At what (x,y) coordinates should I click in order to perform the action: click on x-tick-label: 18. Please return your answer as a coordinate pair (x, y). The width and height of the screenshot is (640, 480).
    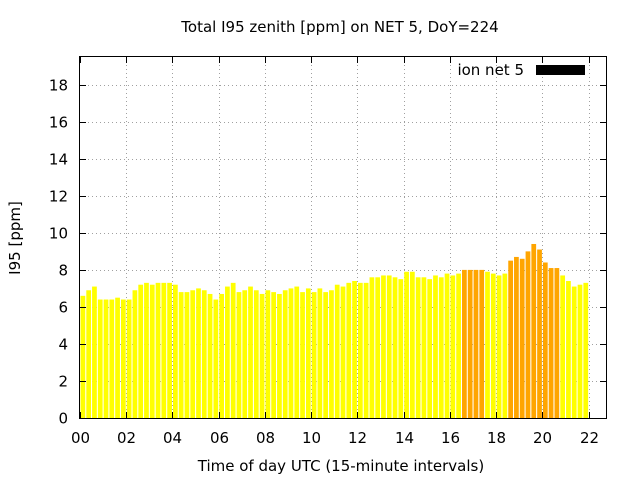
    Looking at the image, I should click on (496, 438).